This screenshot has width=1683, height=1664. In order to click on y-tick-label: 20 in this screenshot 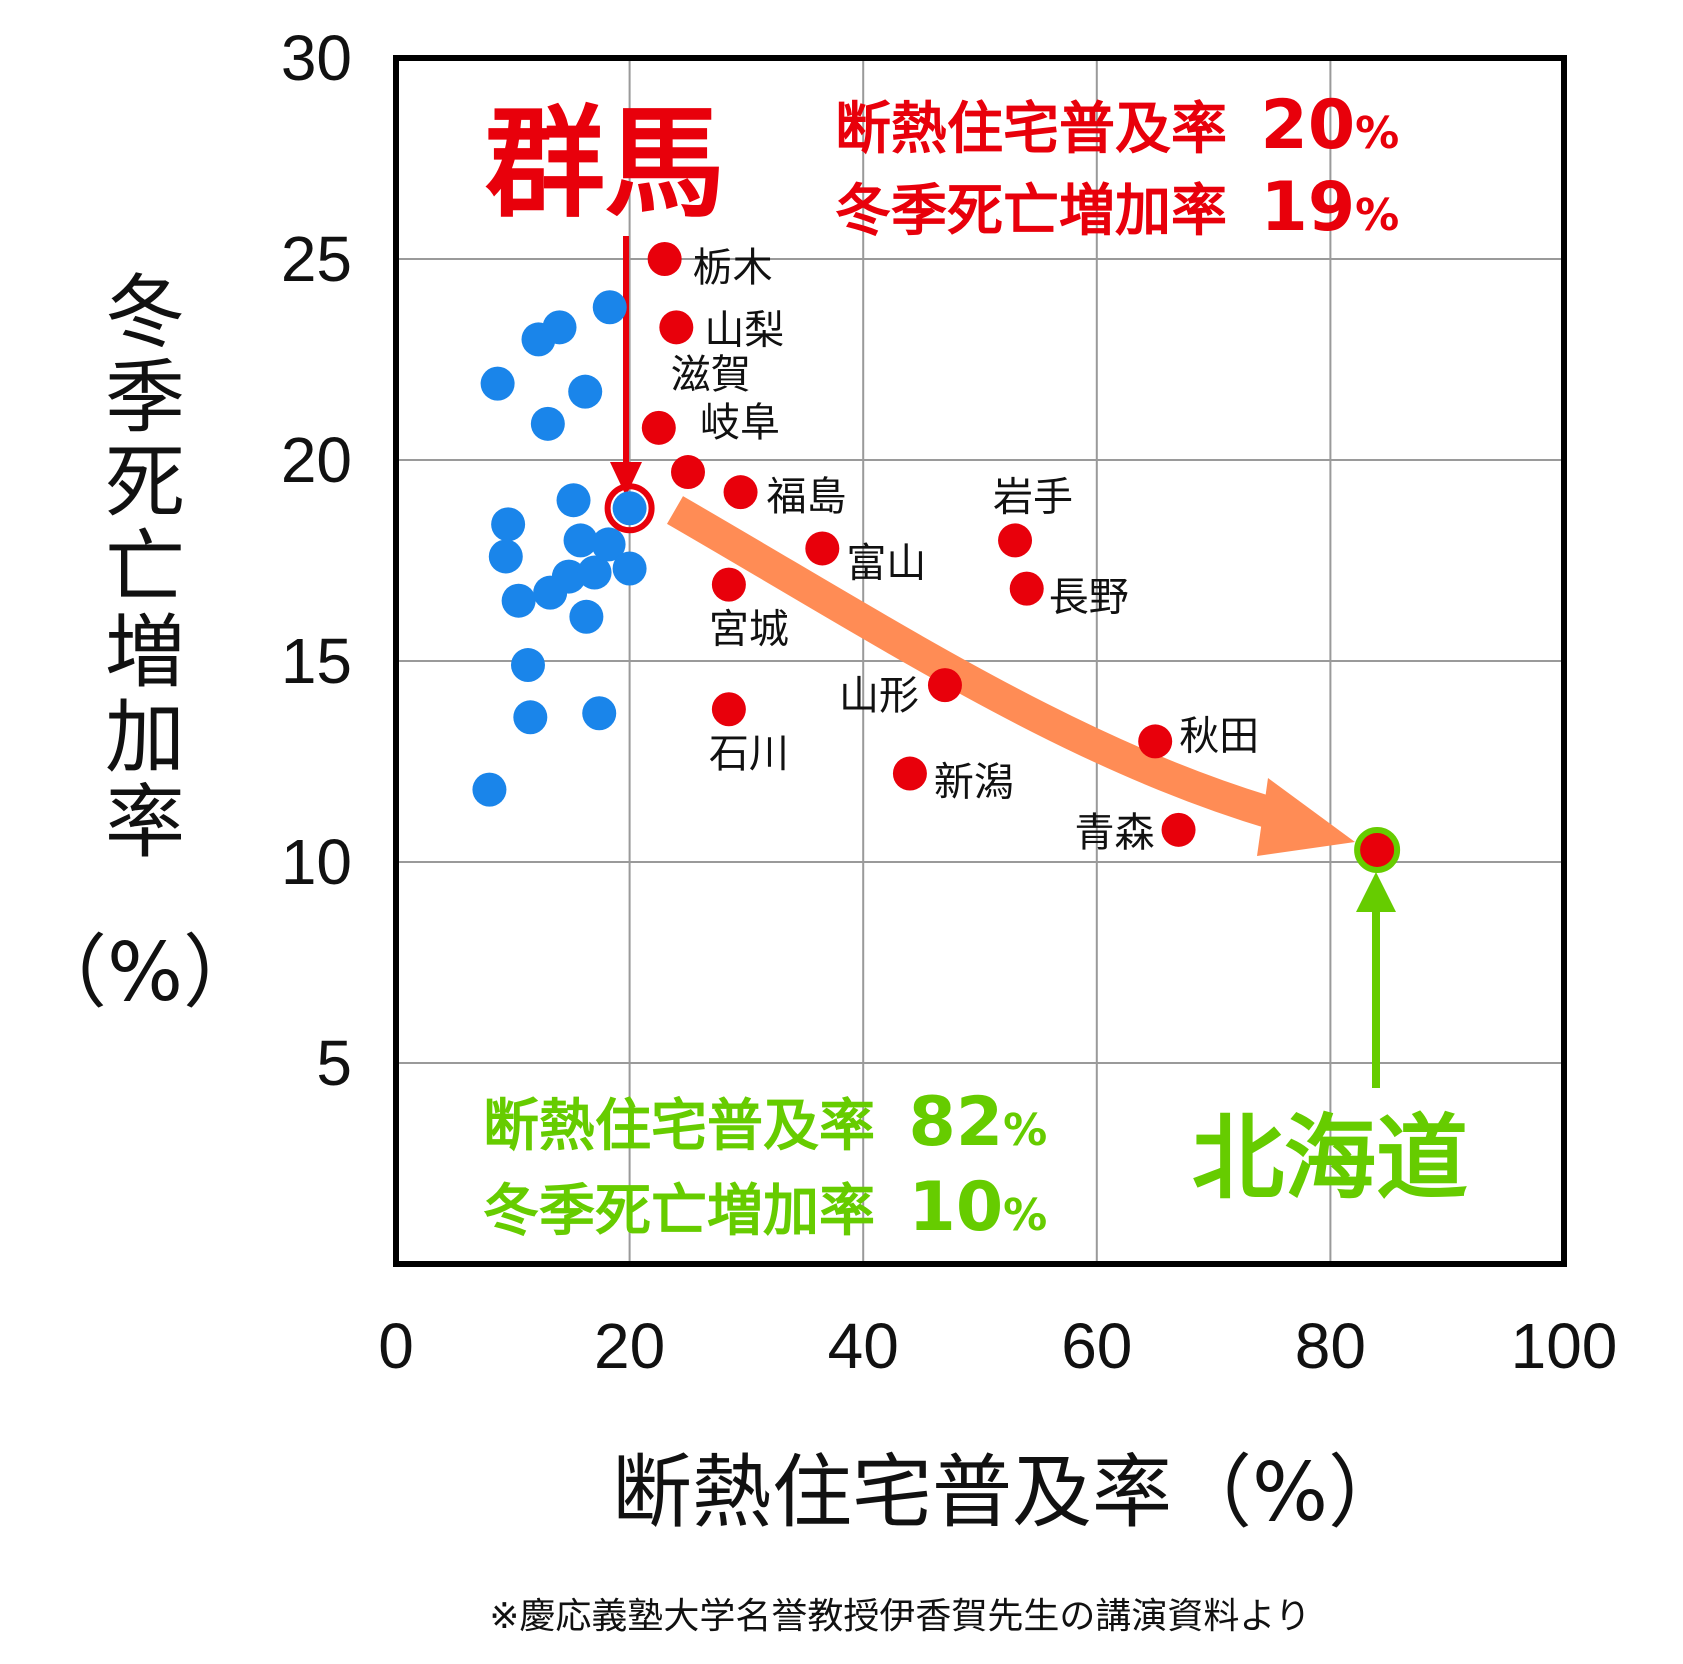, I will do `click(316, 460)`.